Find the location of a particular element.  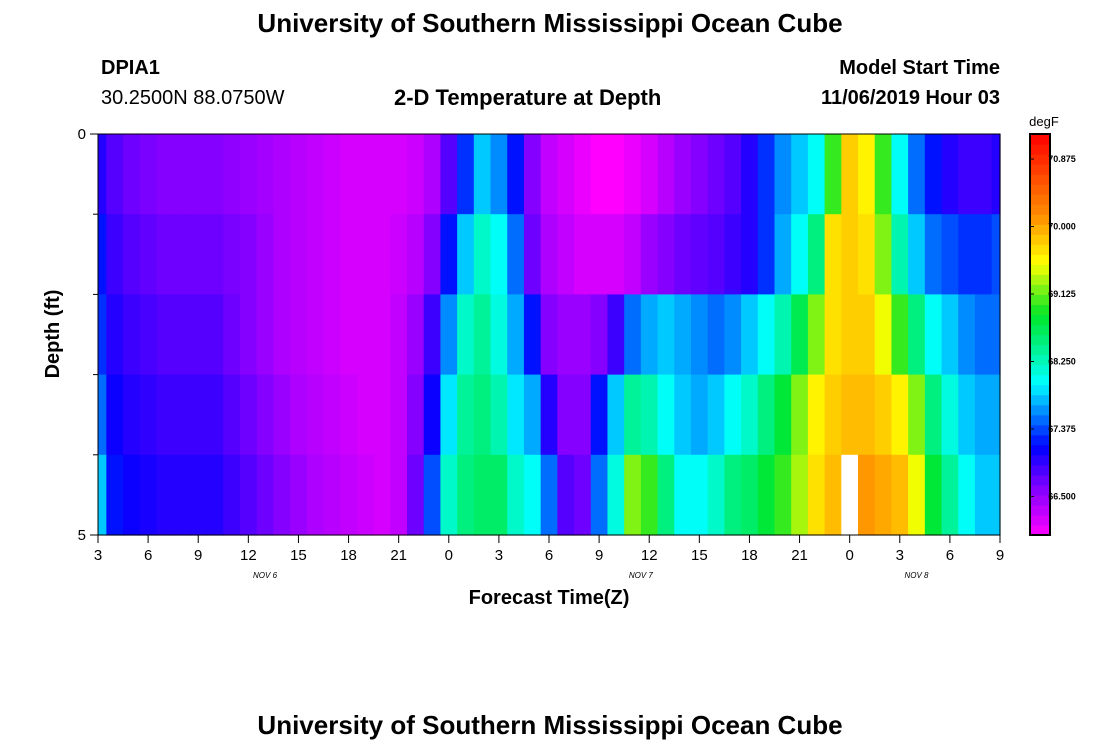

colorbar-legend: 66.500 67.375 68.250 69.125 70.000 70.875 is located at coordinates (1052, 334).